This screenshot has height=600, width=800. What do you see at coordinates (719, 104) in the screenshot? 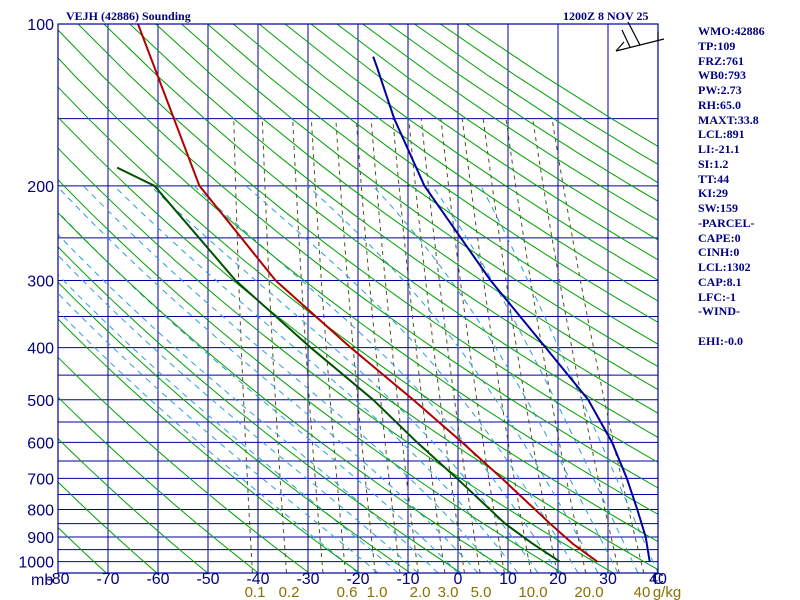
I see `stat-item: RH:65.0` at bounding box center [719, 104].